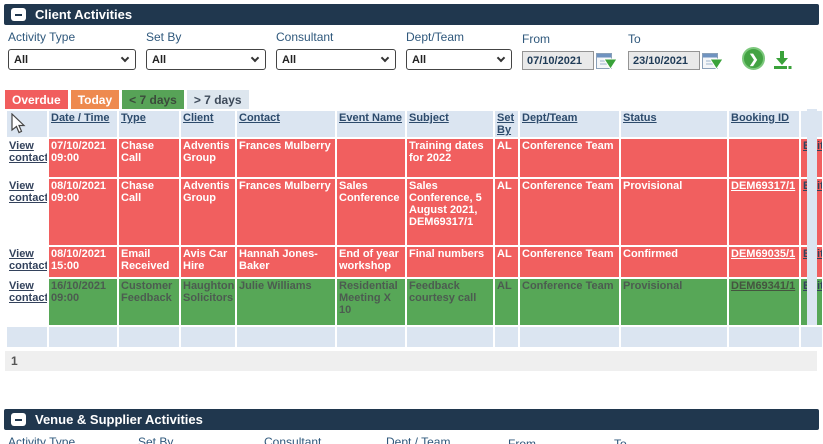 This screenshot has height=444, width=823. Describe the element at coordinates (506, 124) in the screenshot. I see `col-set-by: Set By` at that location.